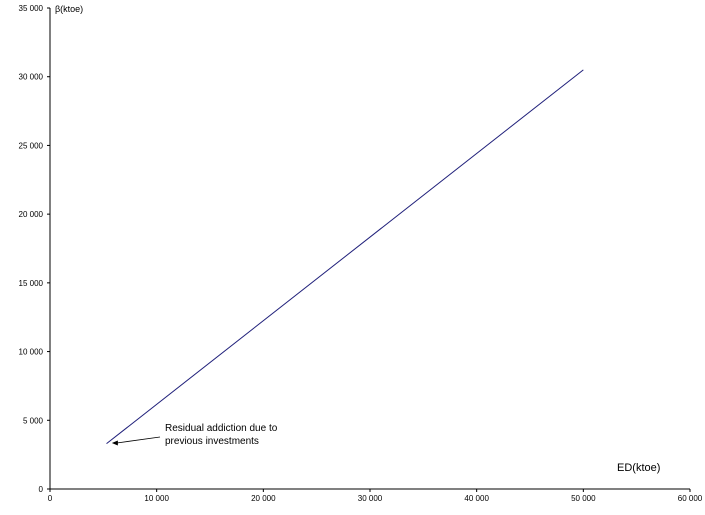 The image size is (705, 515). What do you see at coordinates (583, 498) in the screenshot?
I see `x-tick-label: 50 000` at bounding box center [583, 498].